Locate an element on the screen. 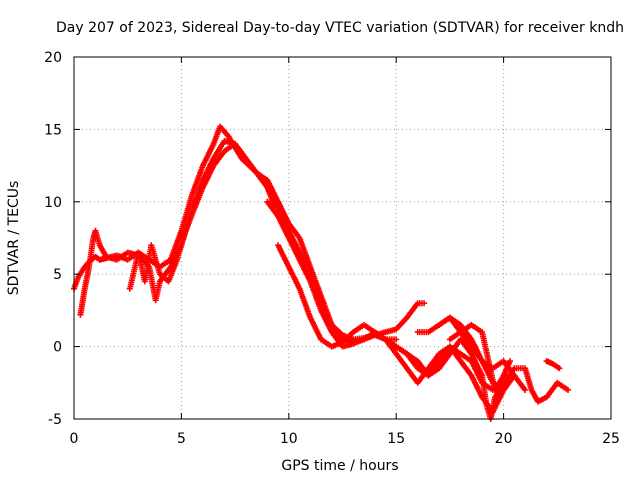  x-tick-label: 25 is located at coordinates (611, 439).